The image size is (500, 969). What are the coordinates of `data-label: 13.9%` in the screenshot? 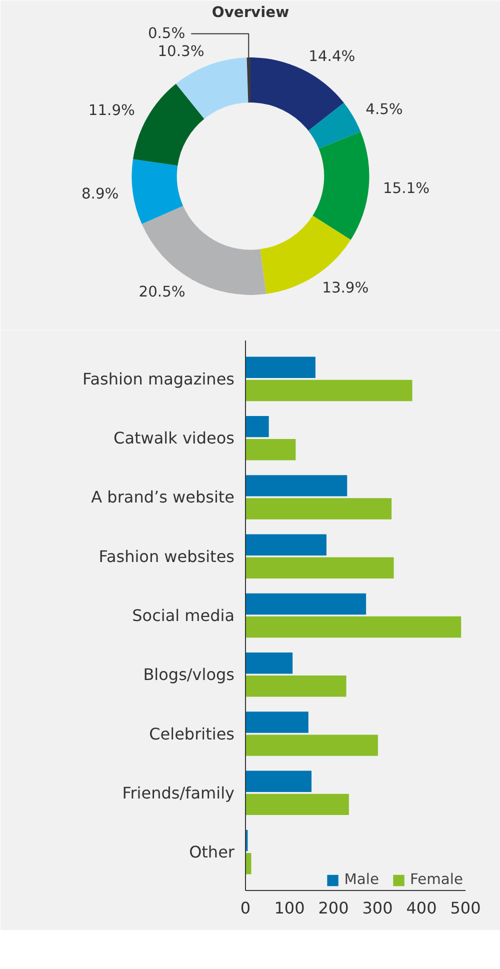 It's located at (345, 288).